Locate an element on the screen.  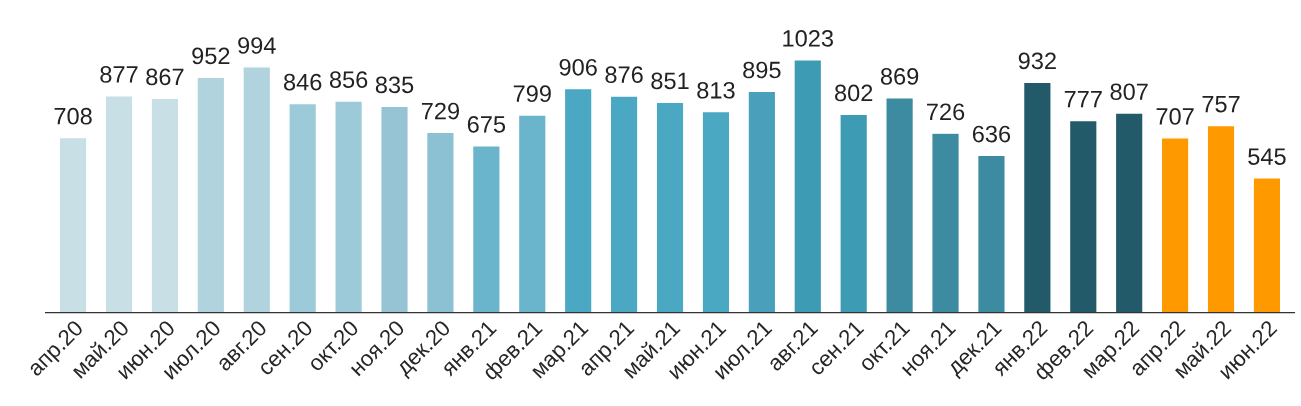
data-label: 851 is located at coordinates (670, 81).